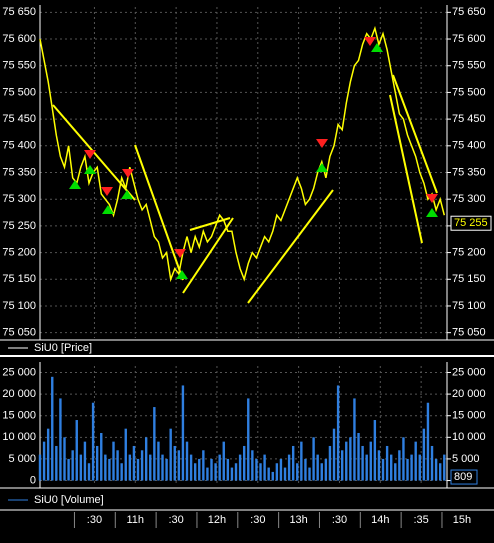 The image size is (494, 543). I want to click on y-tick-label: 75 100, so click(469, 306).